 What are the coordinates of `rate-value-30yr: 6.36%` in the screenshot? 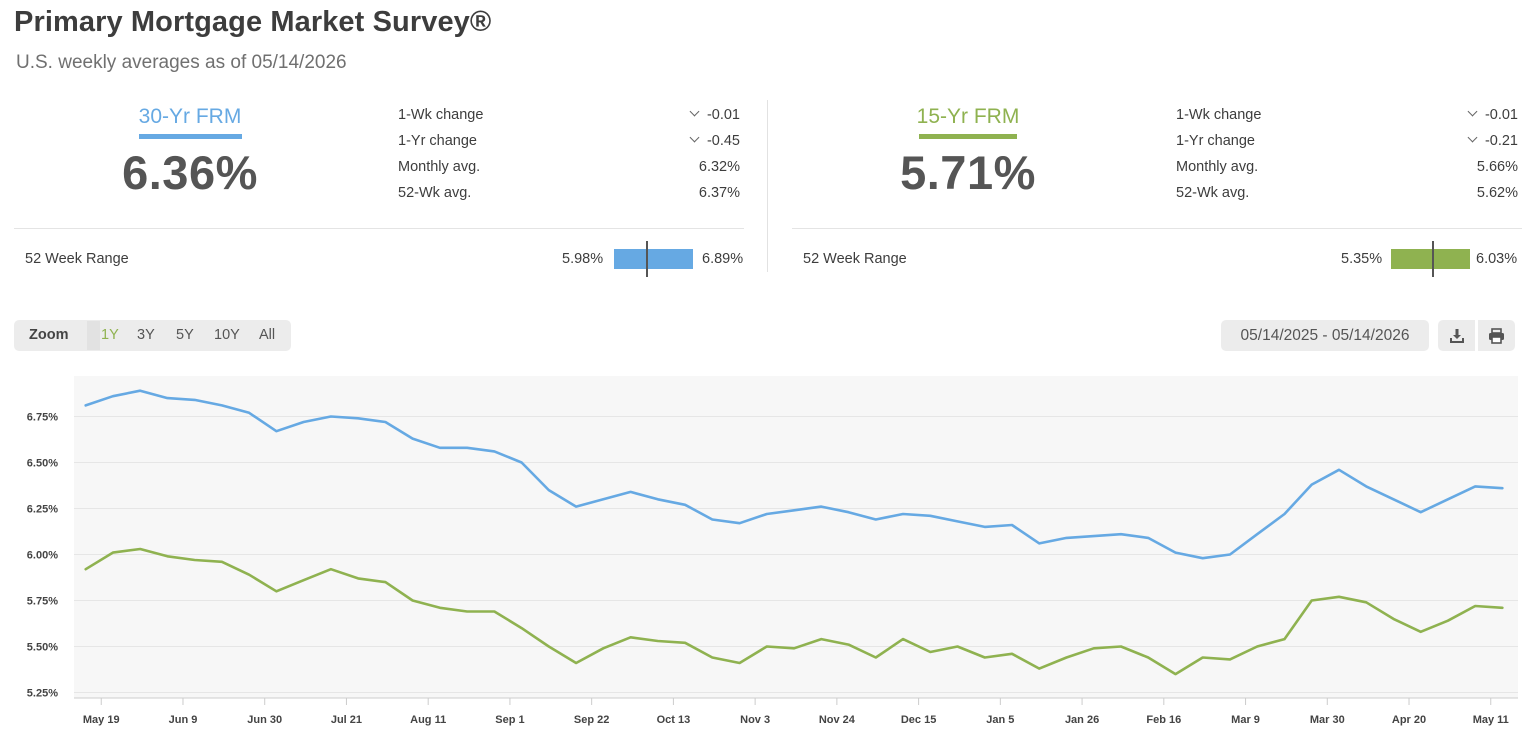 It's located at (190, 172).